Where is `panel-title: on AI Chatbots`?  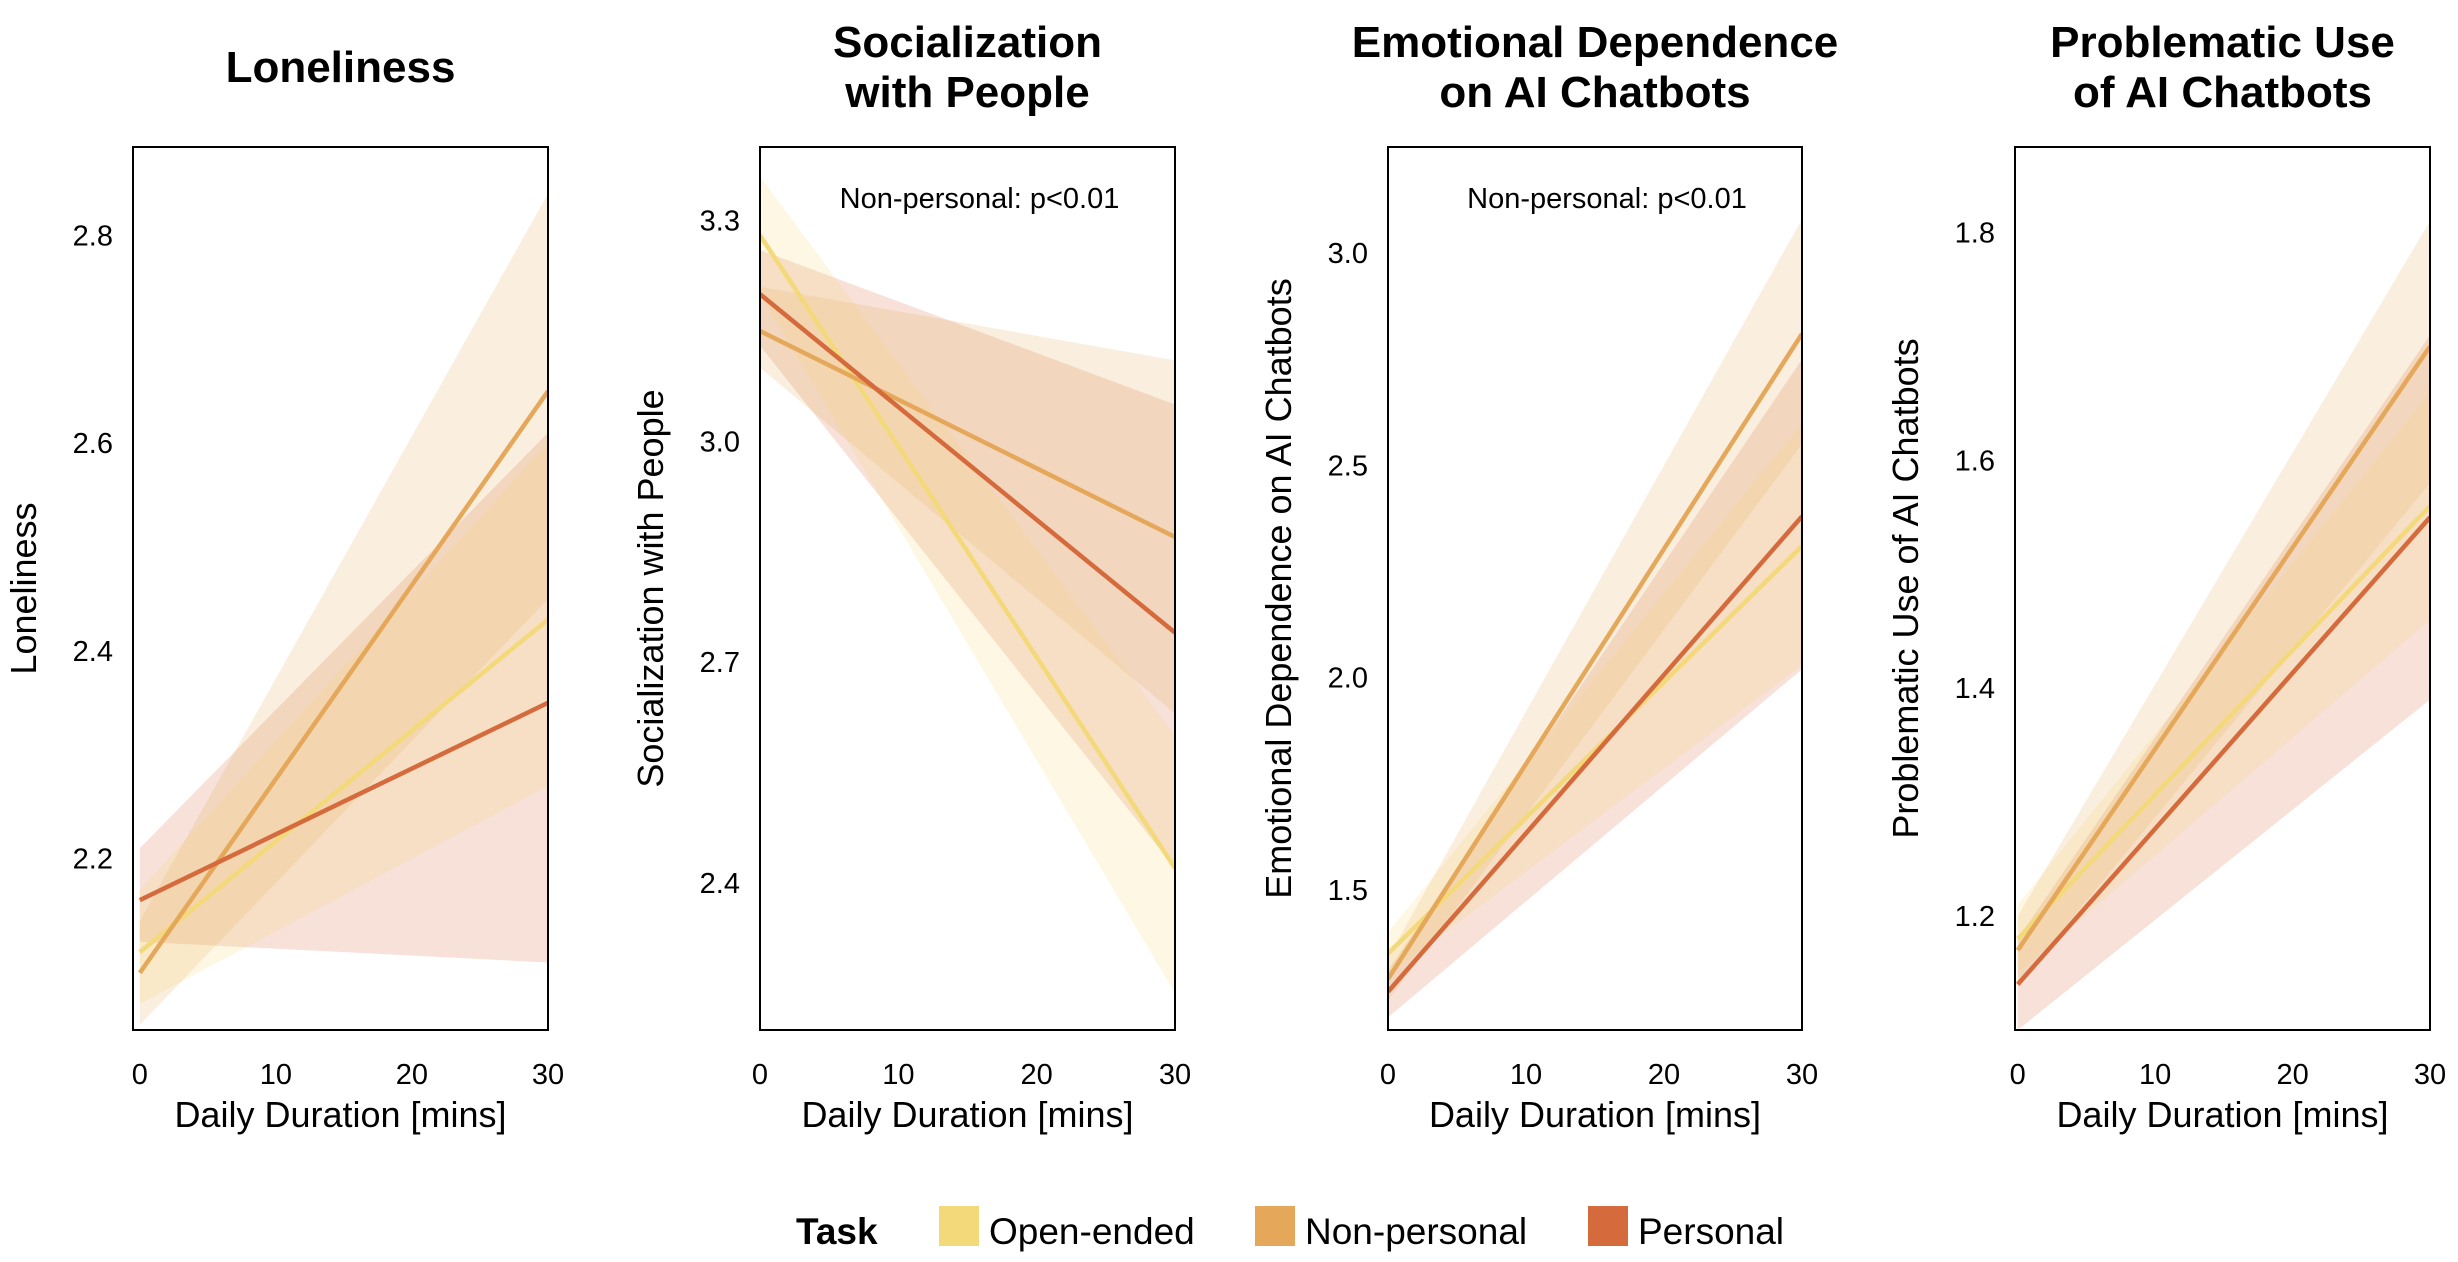 panel-title: on AI Chatbots is located at coordinates (1594, 92).